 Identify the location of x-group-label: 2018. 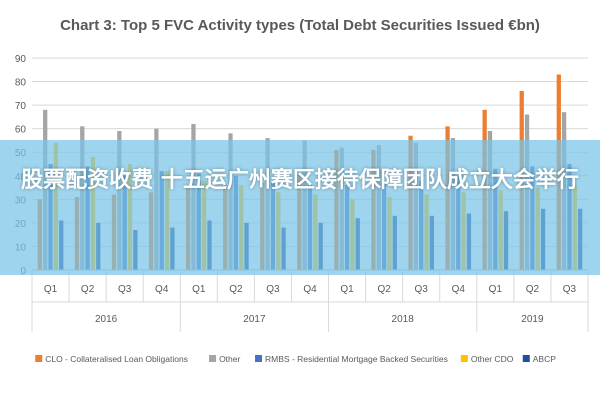
(403, 319).